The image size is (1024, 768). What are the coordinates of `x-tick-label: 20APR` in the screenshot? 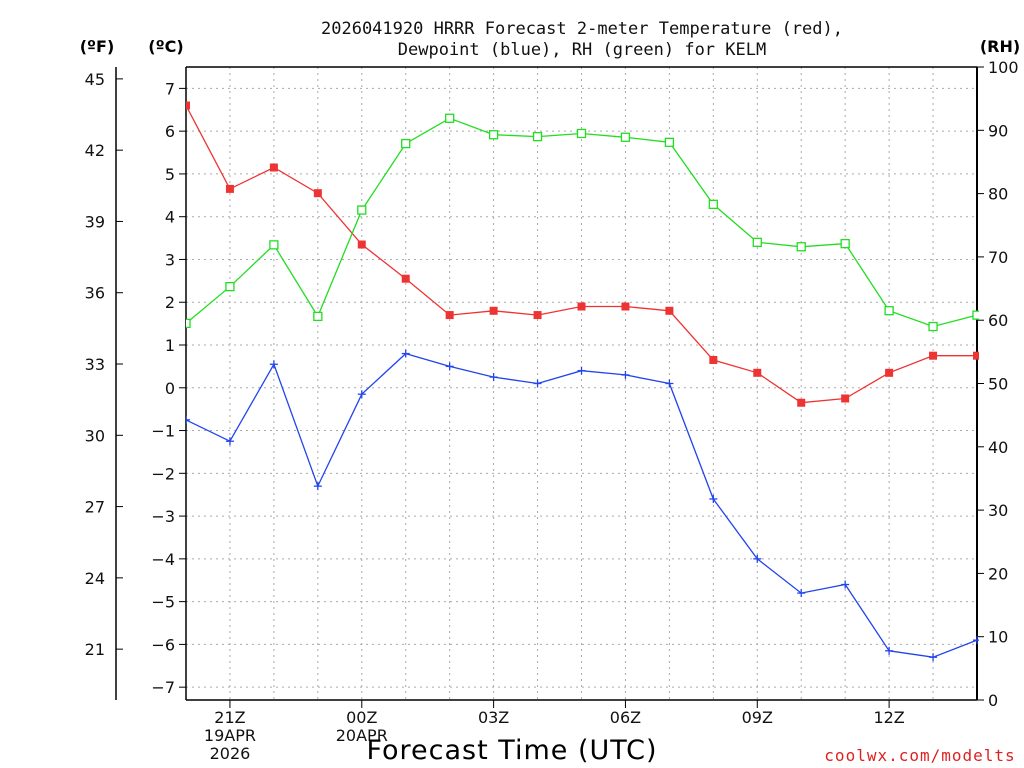 It's located at (362, 735).